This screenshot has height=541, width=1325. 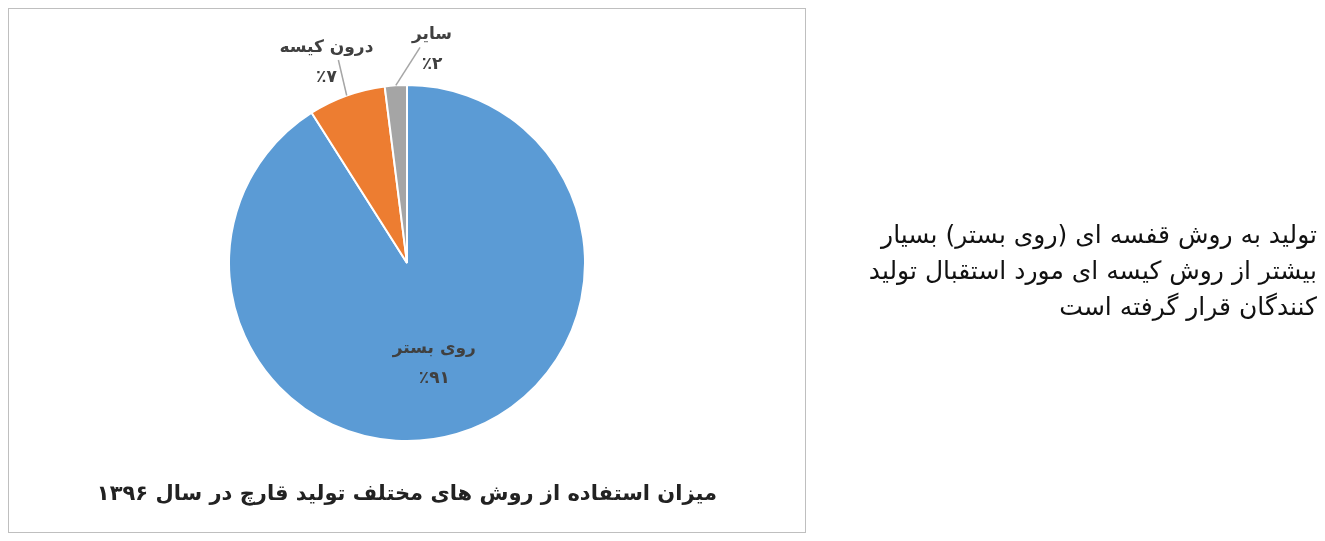 I want to click on slice-label: سایر, so click(x=432, y=34).